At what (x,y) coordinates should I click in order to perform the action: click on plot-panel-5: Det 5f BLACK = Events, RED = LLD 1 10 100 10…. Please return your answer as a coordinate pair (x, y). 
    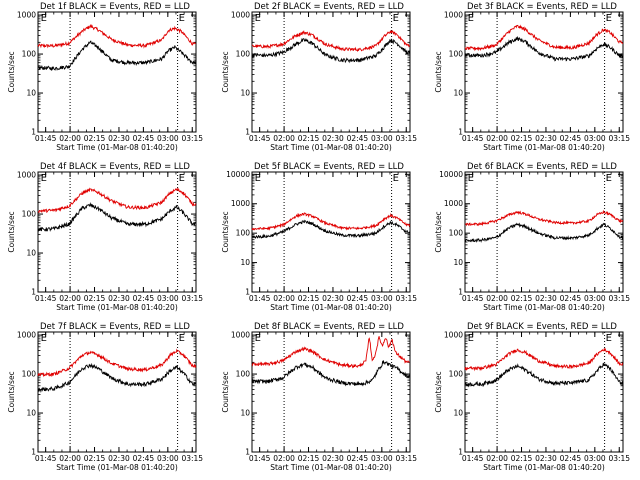
    Looking at the image, I should click on (319, 237).